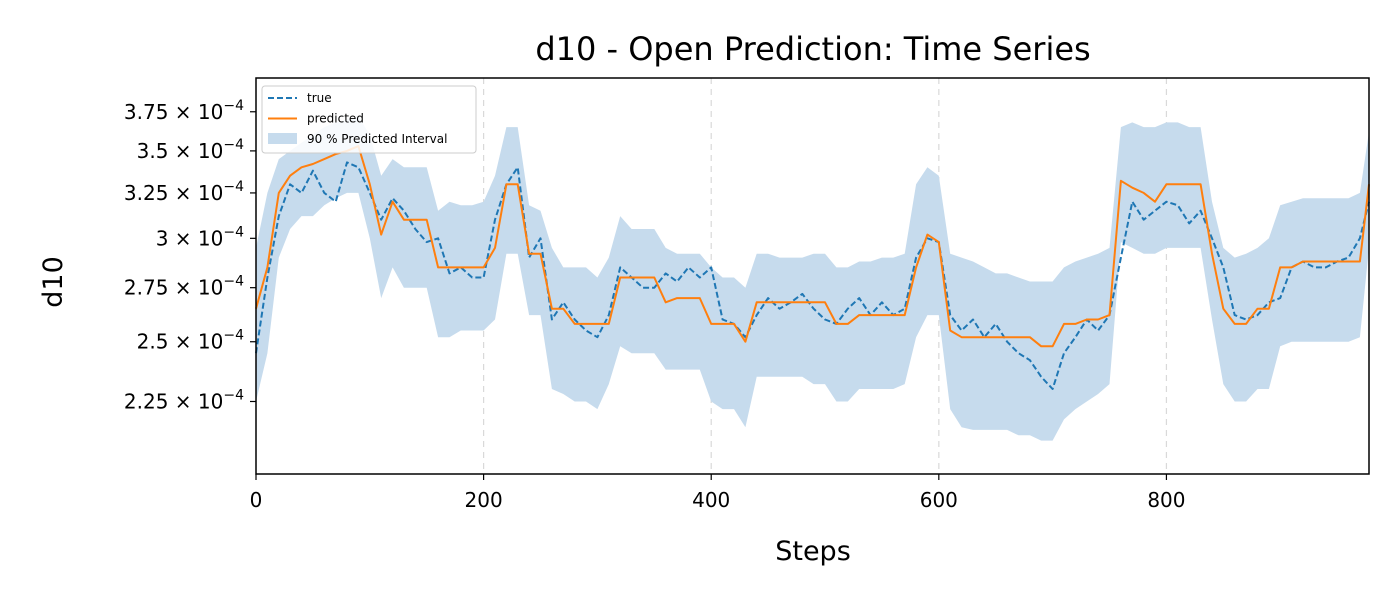 The width and height of the screenshot is (1400, 600). I want to click on x-axis-ticks: 0 200 400 600 800, so click(718, 493).